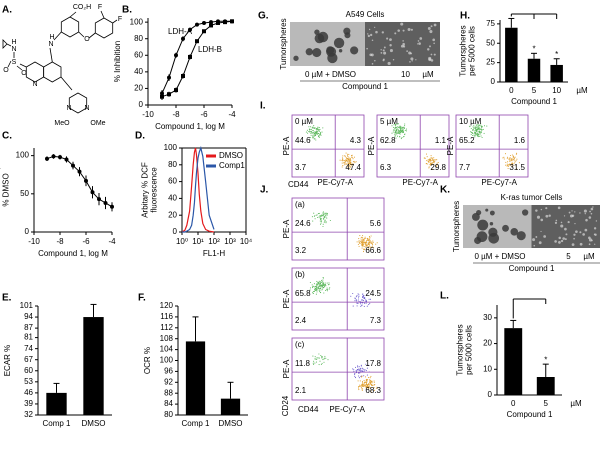 The height and width of the screenshot is (460, 605). Describe the element at coordinates (353, 167) in the screenshot. I see `quadrant-percent: 47.4` at that location.